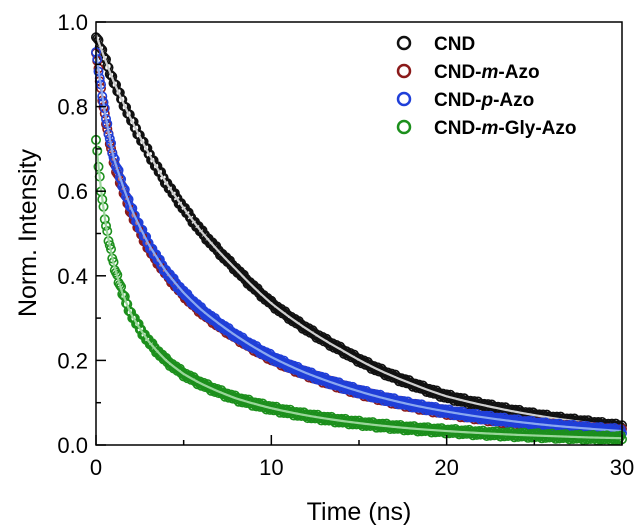 This screenshot has height=531, width=636. I want to click on legend-item-cnd-m-azo: CND-m-Azo, so click(468, 72).